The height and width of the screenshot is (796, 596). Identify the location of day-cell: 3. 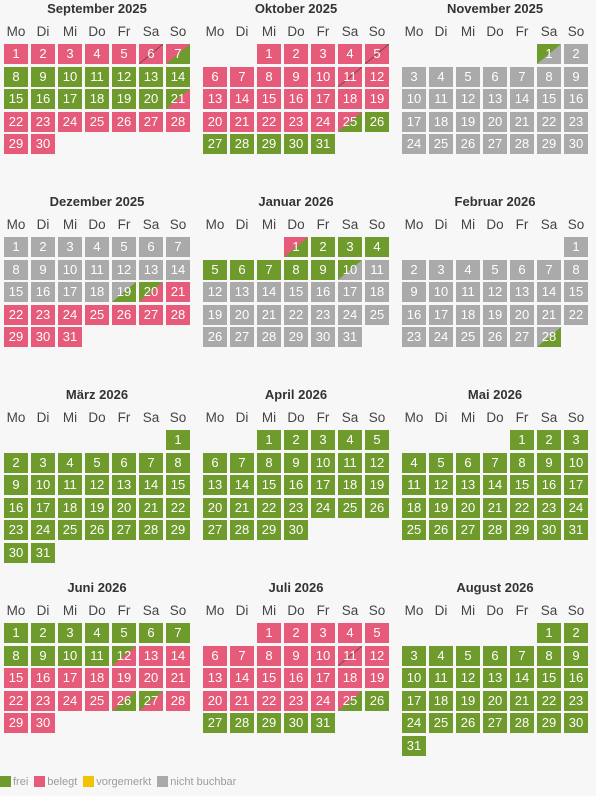
(323, 440).